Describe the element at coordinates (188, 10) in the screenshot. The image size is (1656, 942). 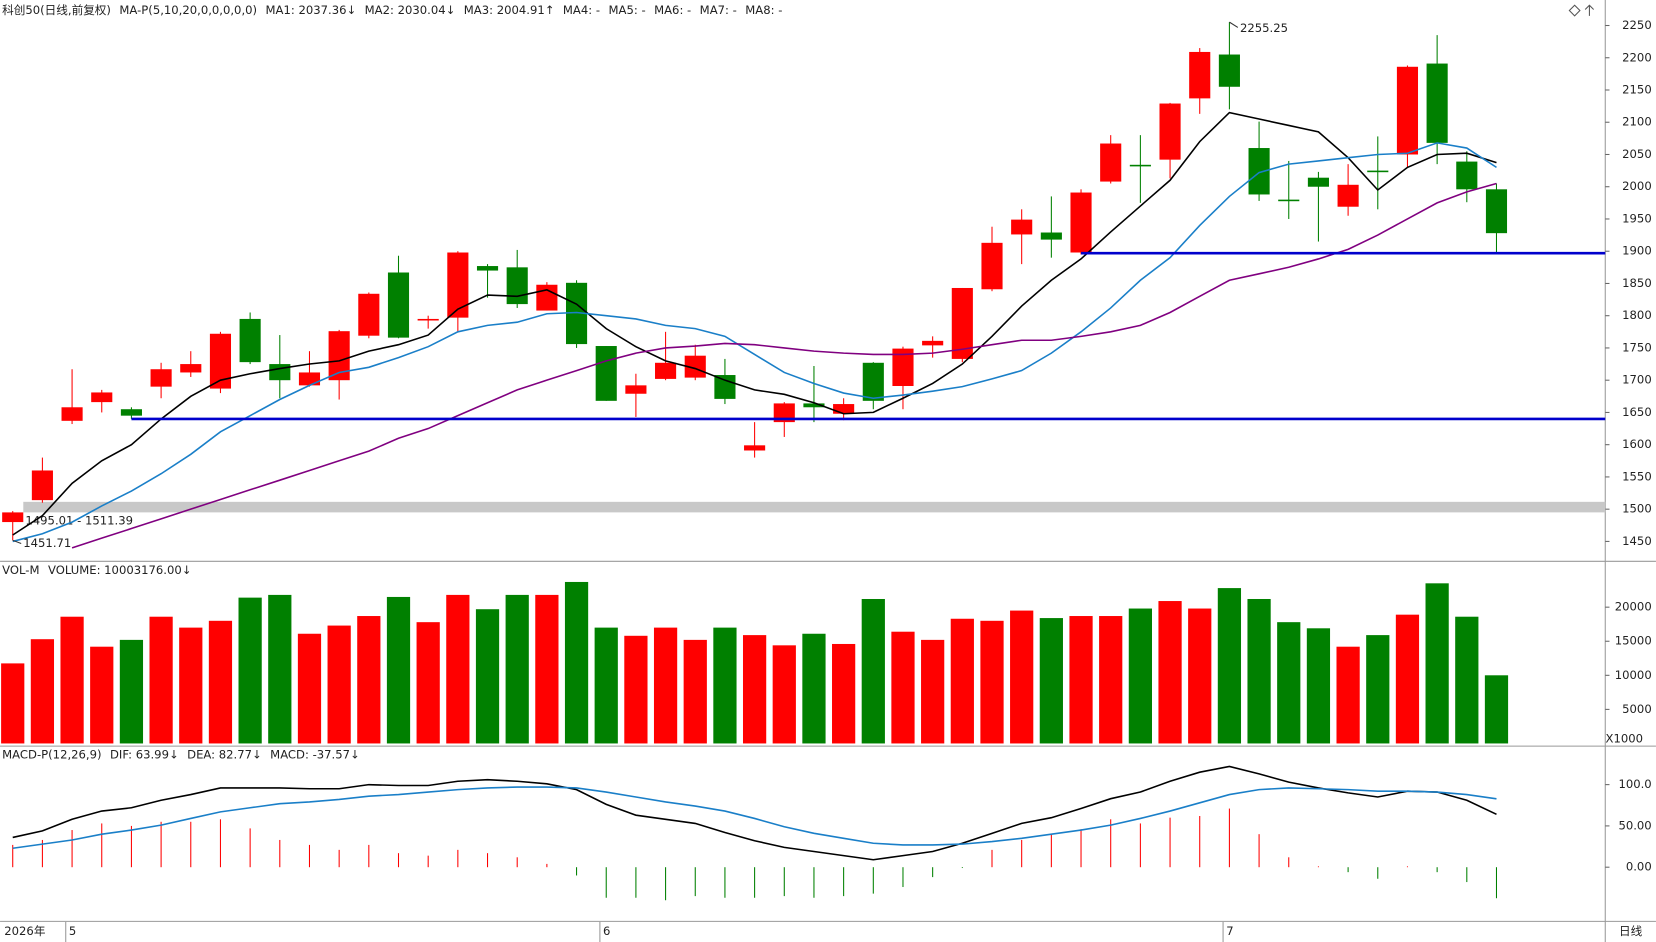
I see `header-text: MA-P(5,10,20,0,0,0,0,0)` at that location.